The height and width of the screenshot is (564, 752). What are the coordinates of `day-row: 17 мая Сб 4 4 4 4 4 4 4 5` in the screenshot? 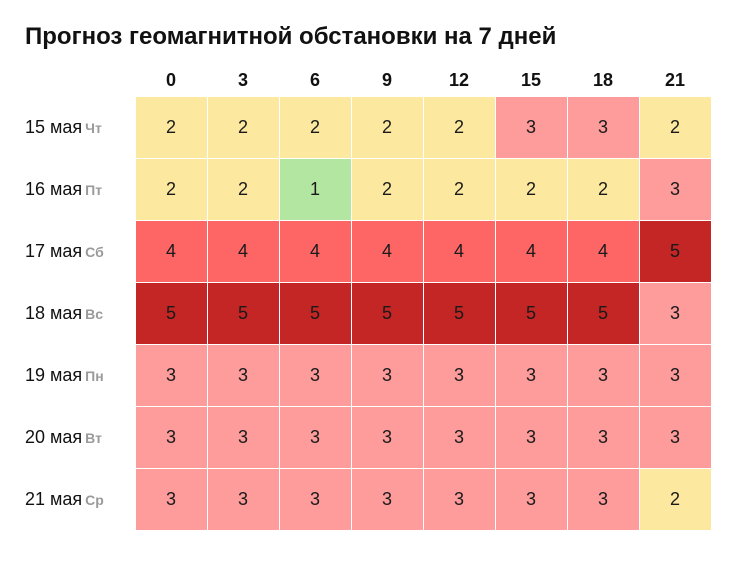 It's located at (356, 251).